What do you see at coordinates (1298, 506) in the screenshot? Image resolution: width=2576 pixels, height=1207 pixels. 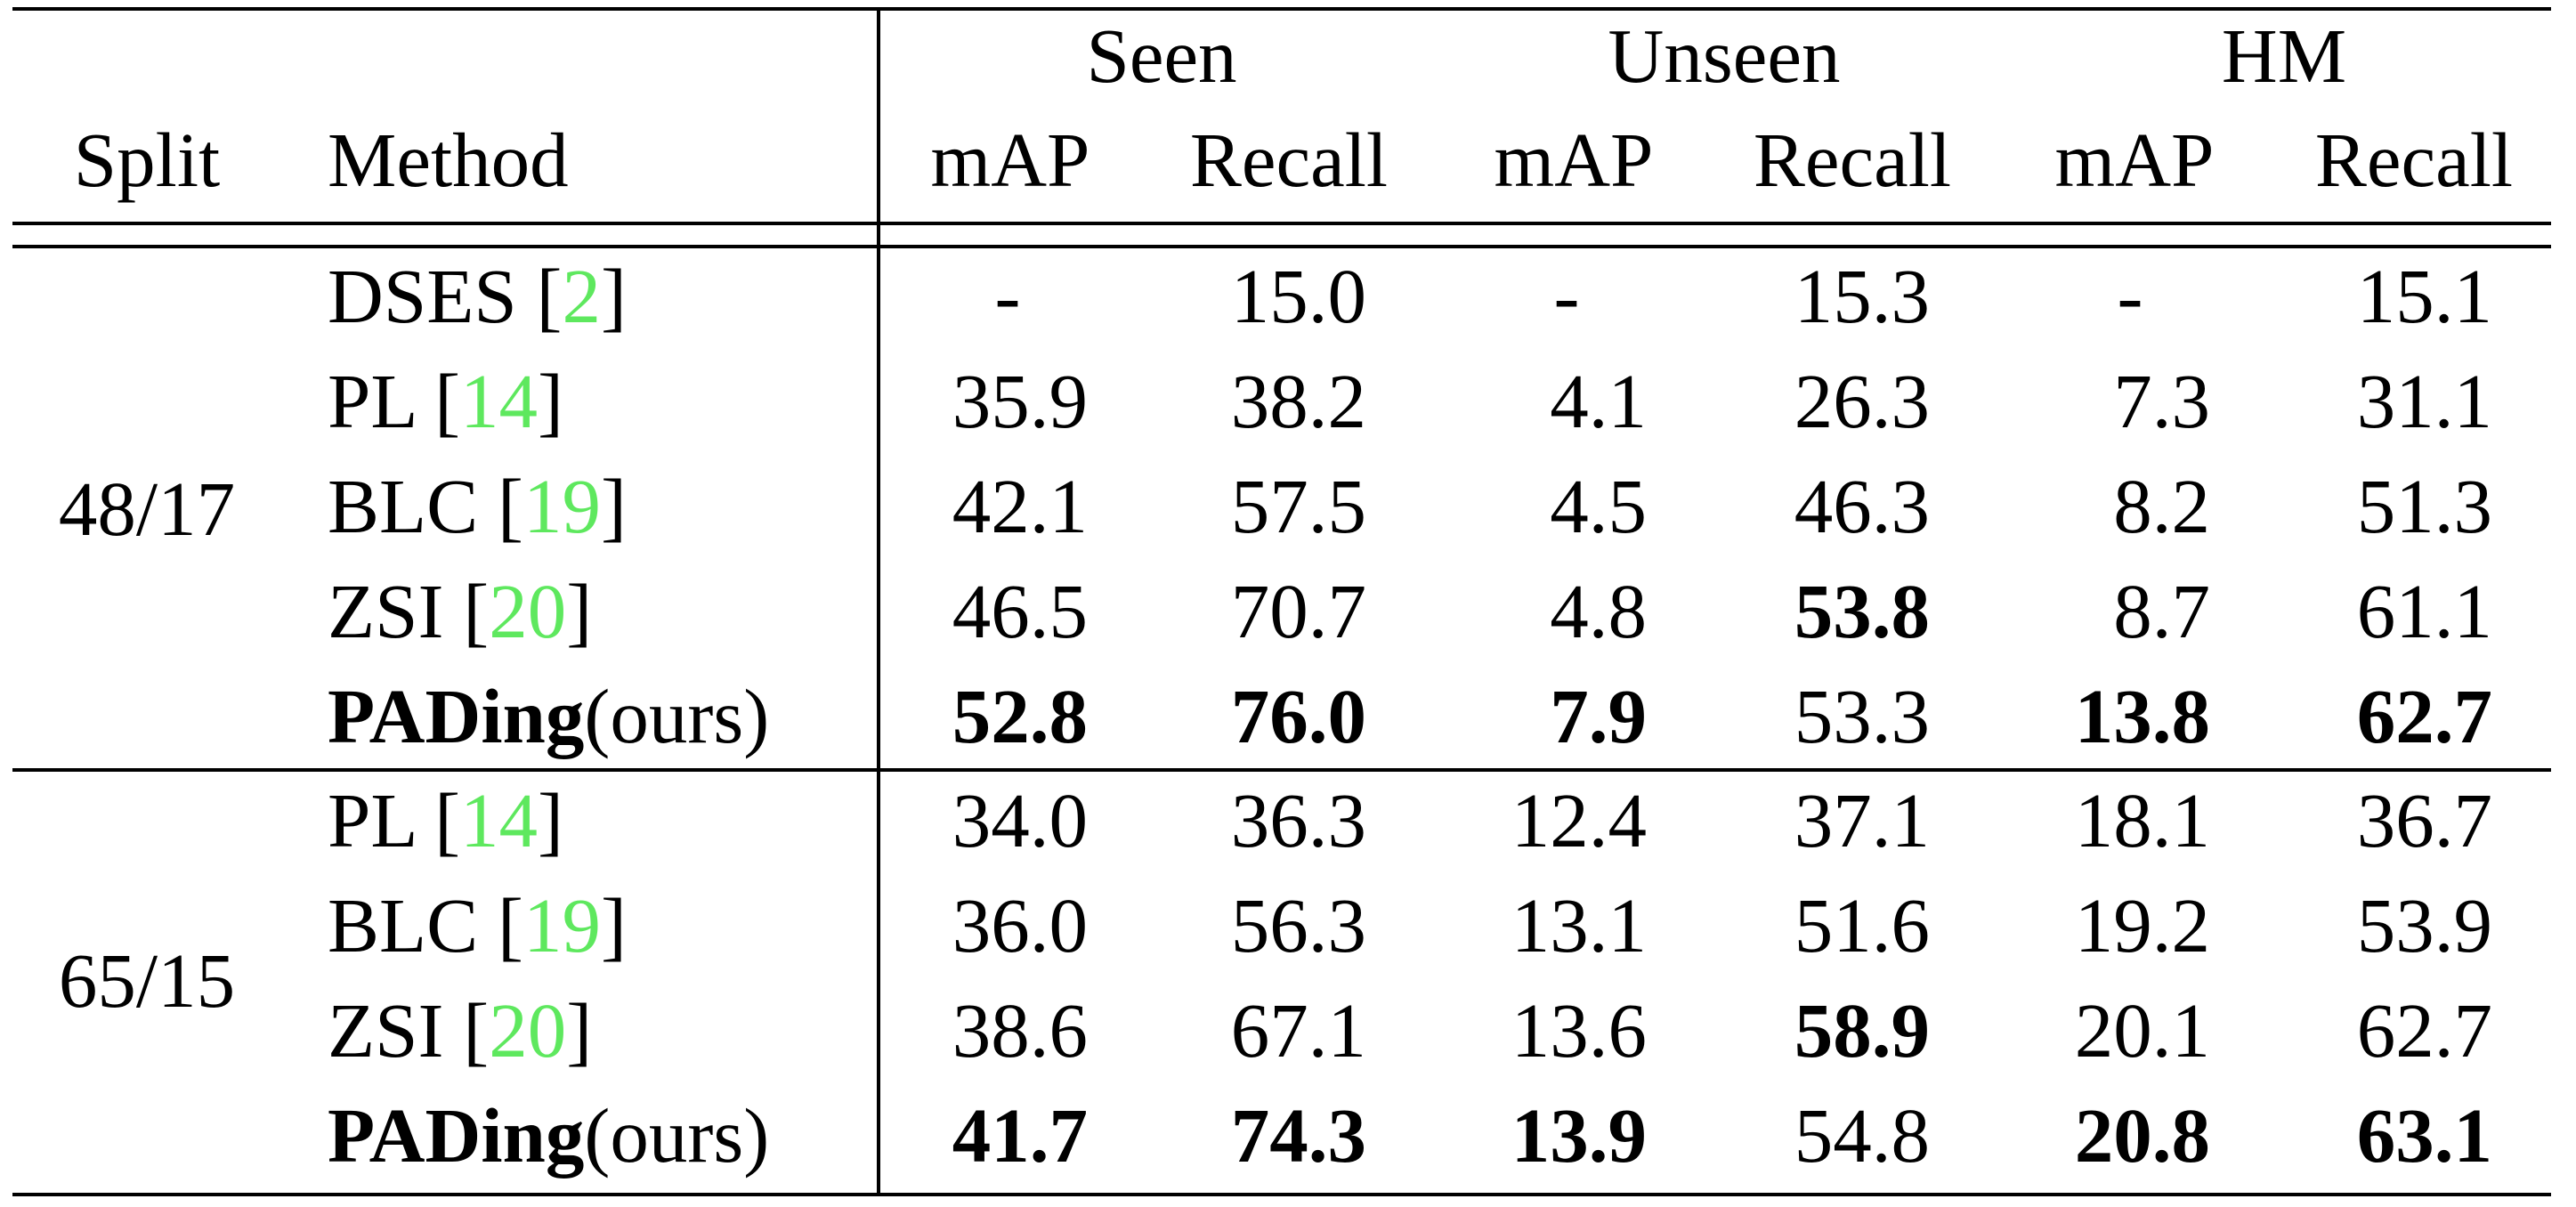 I see `table-cell: 57.5` at bounding box center [1298, 506].